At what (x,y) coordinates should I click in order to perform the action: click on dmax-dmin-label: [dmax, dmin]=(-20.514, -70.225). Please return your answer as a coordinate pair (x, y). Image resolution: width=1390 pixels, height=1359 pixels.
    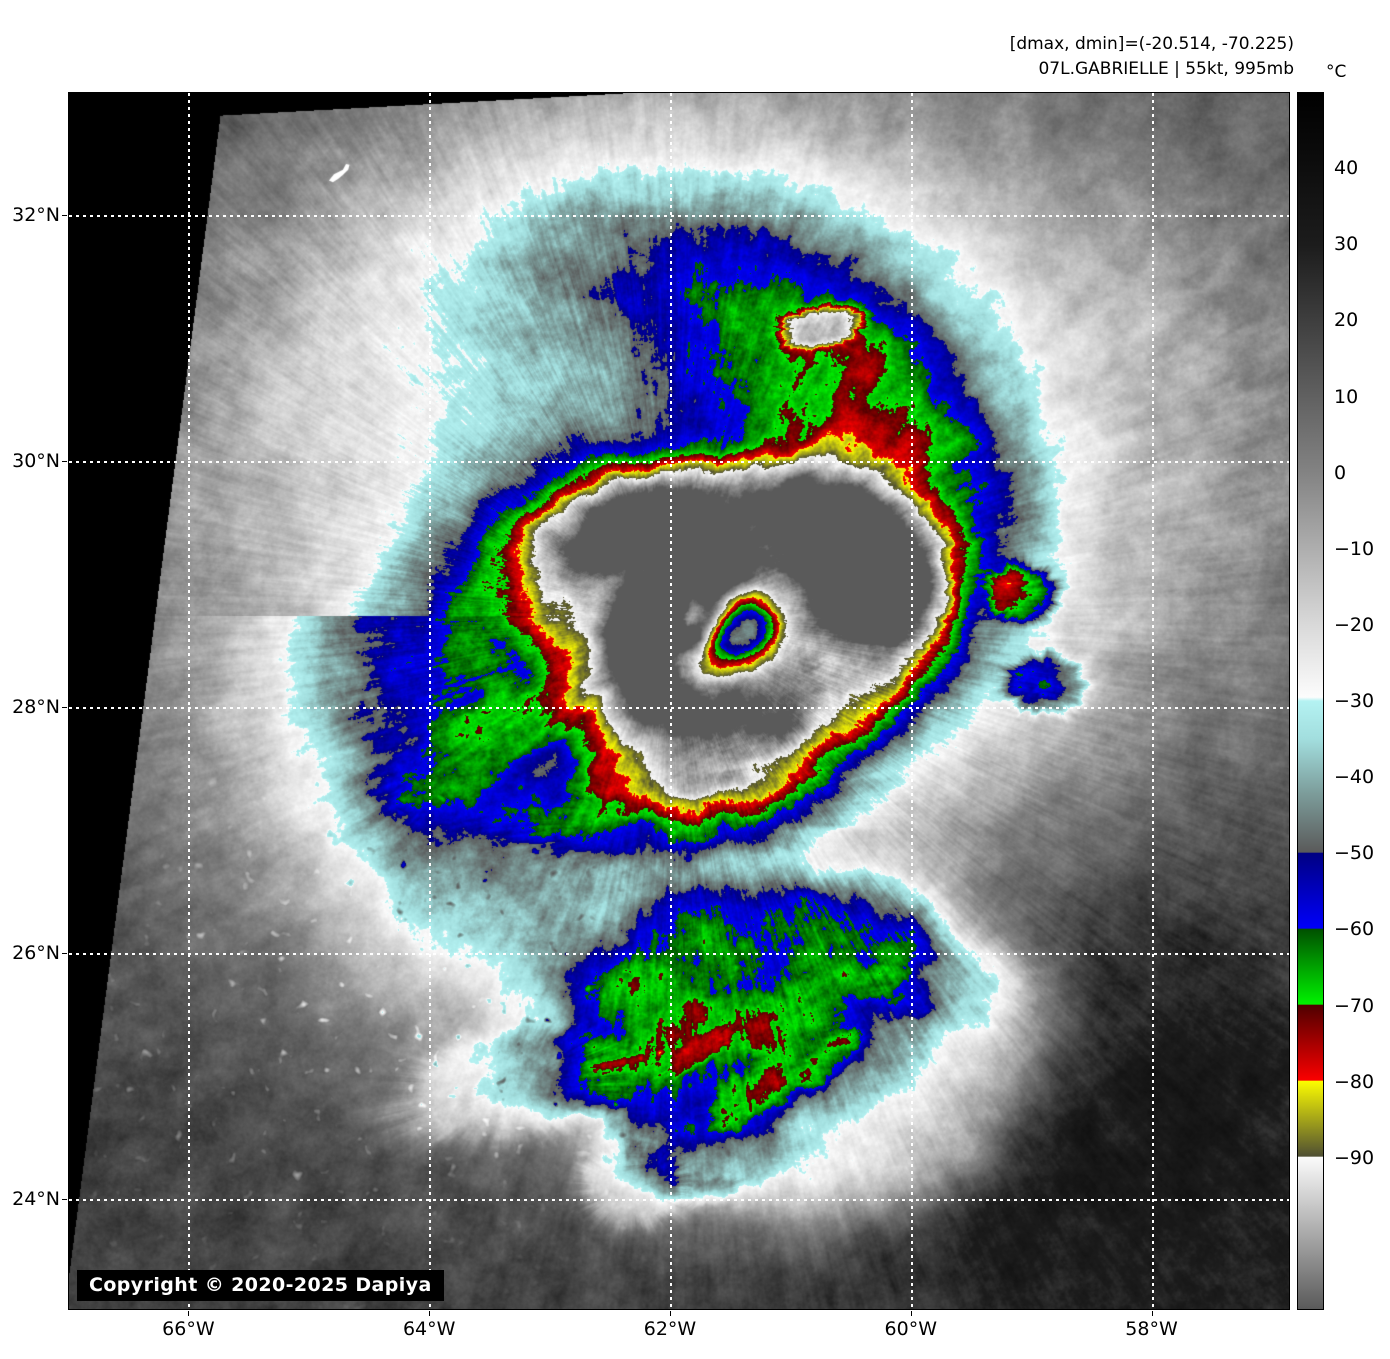
    Looking at the image, I should click on (1151, 44).